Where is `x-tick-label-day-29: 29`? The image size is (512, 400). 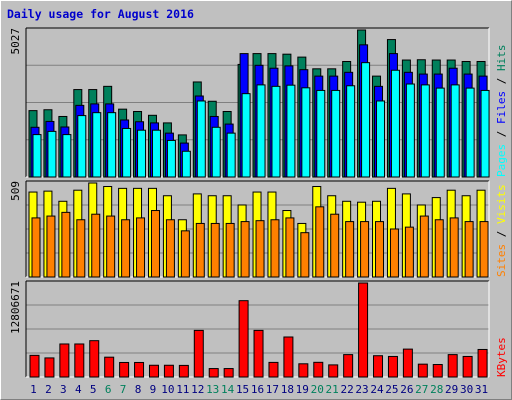 x-tick-label-day-29: 29 is located at coordinates (451, 389).